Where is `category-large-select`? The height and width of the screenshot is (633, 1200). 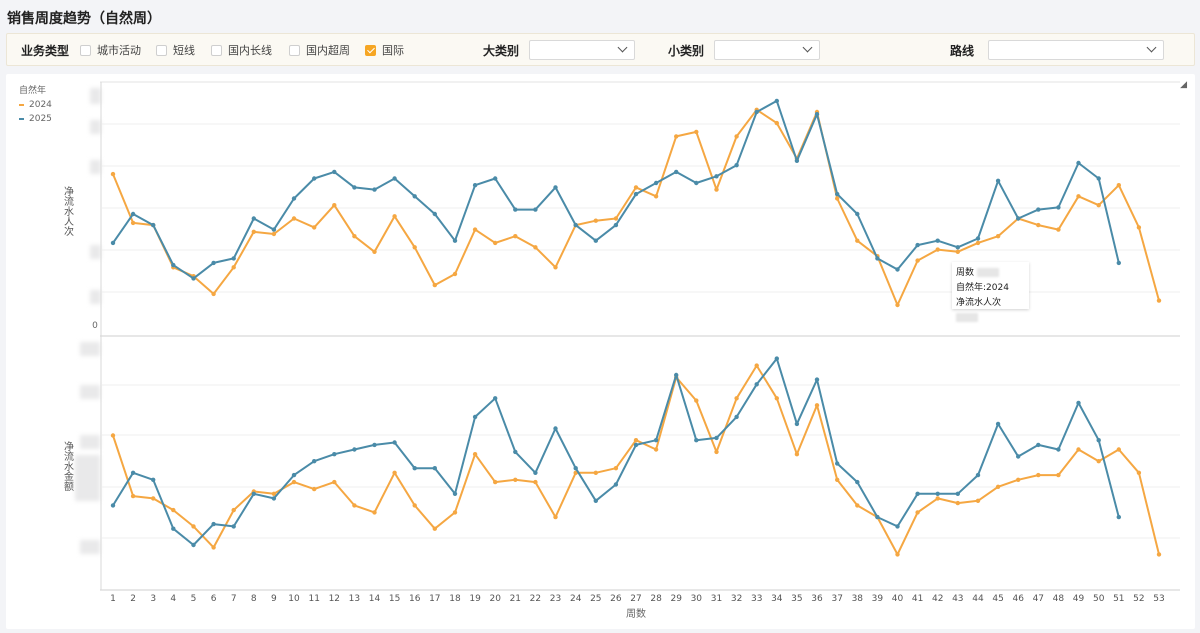
category-large-select is located at coordinates (582, 50).